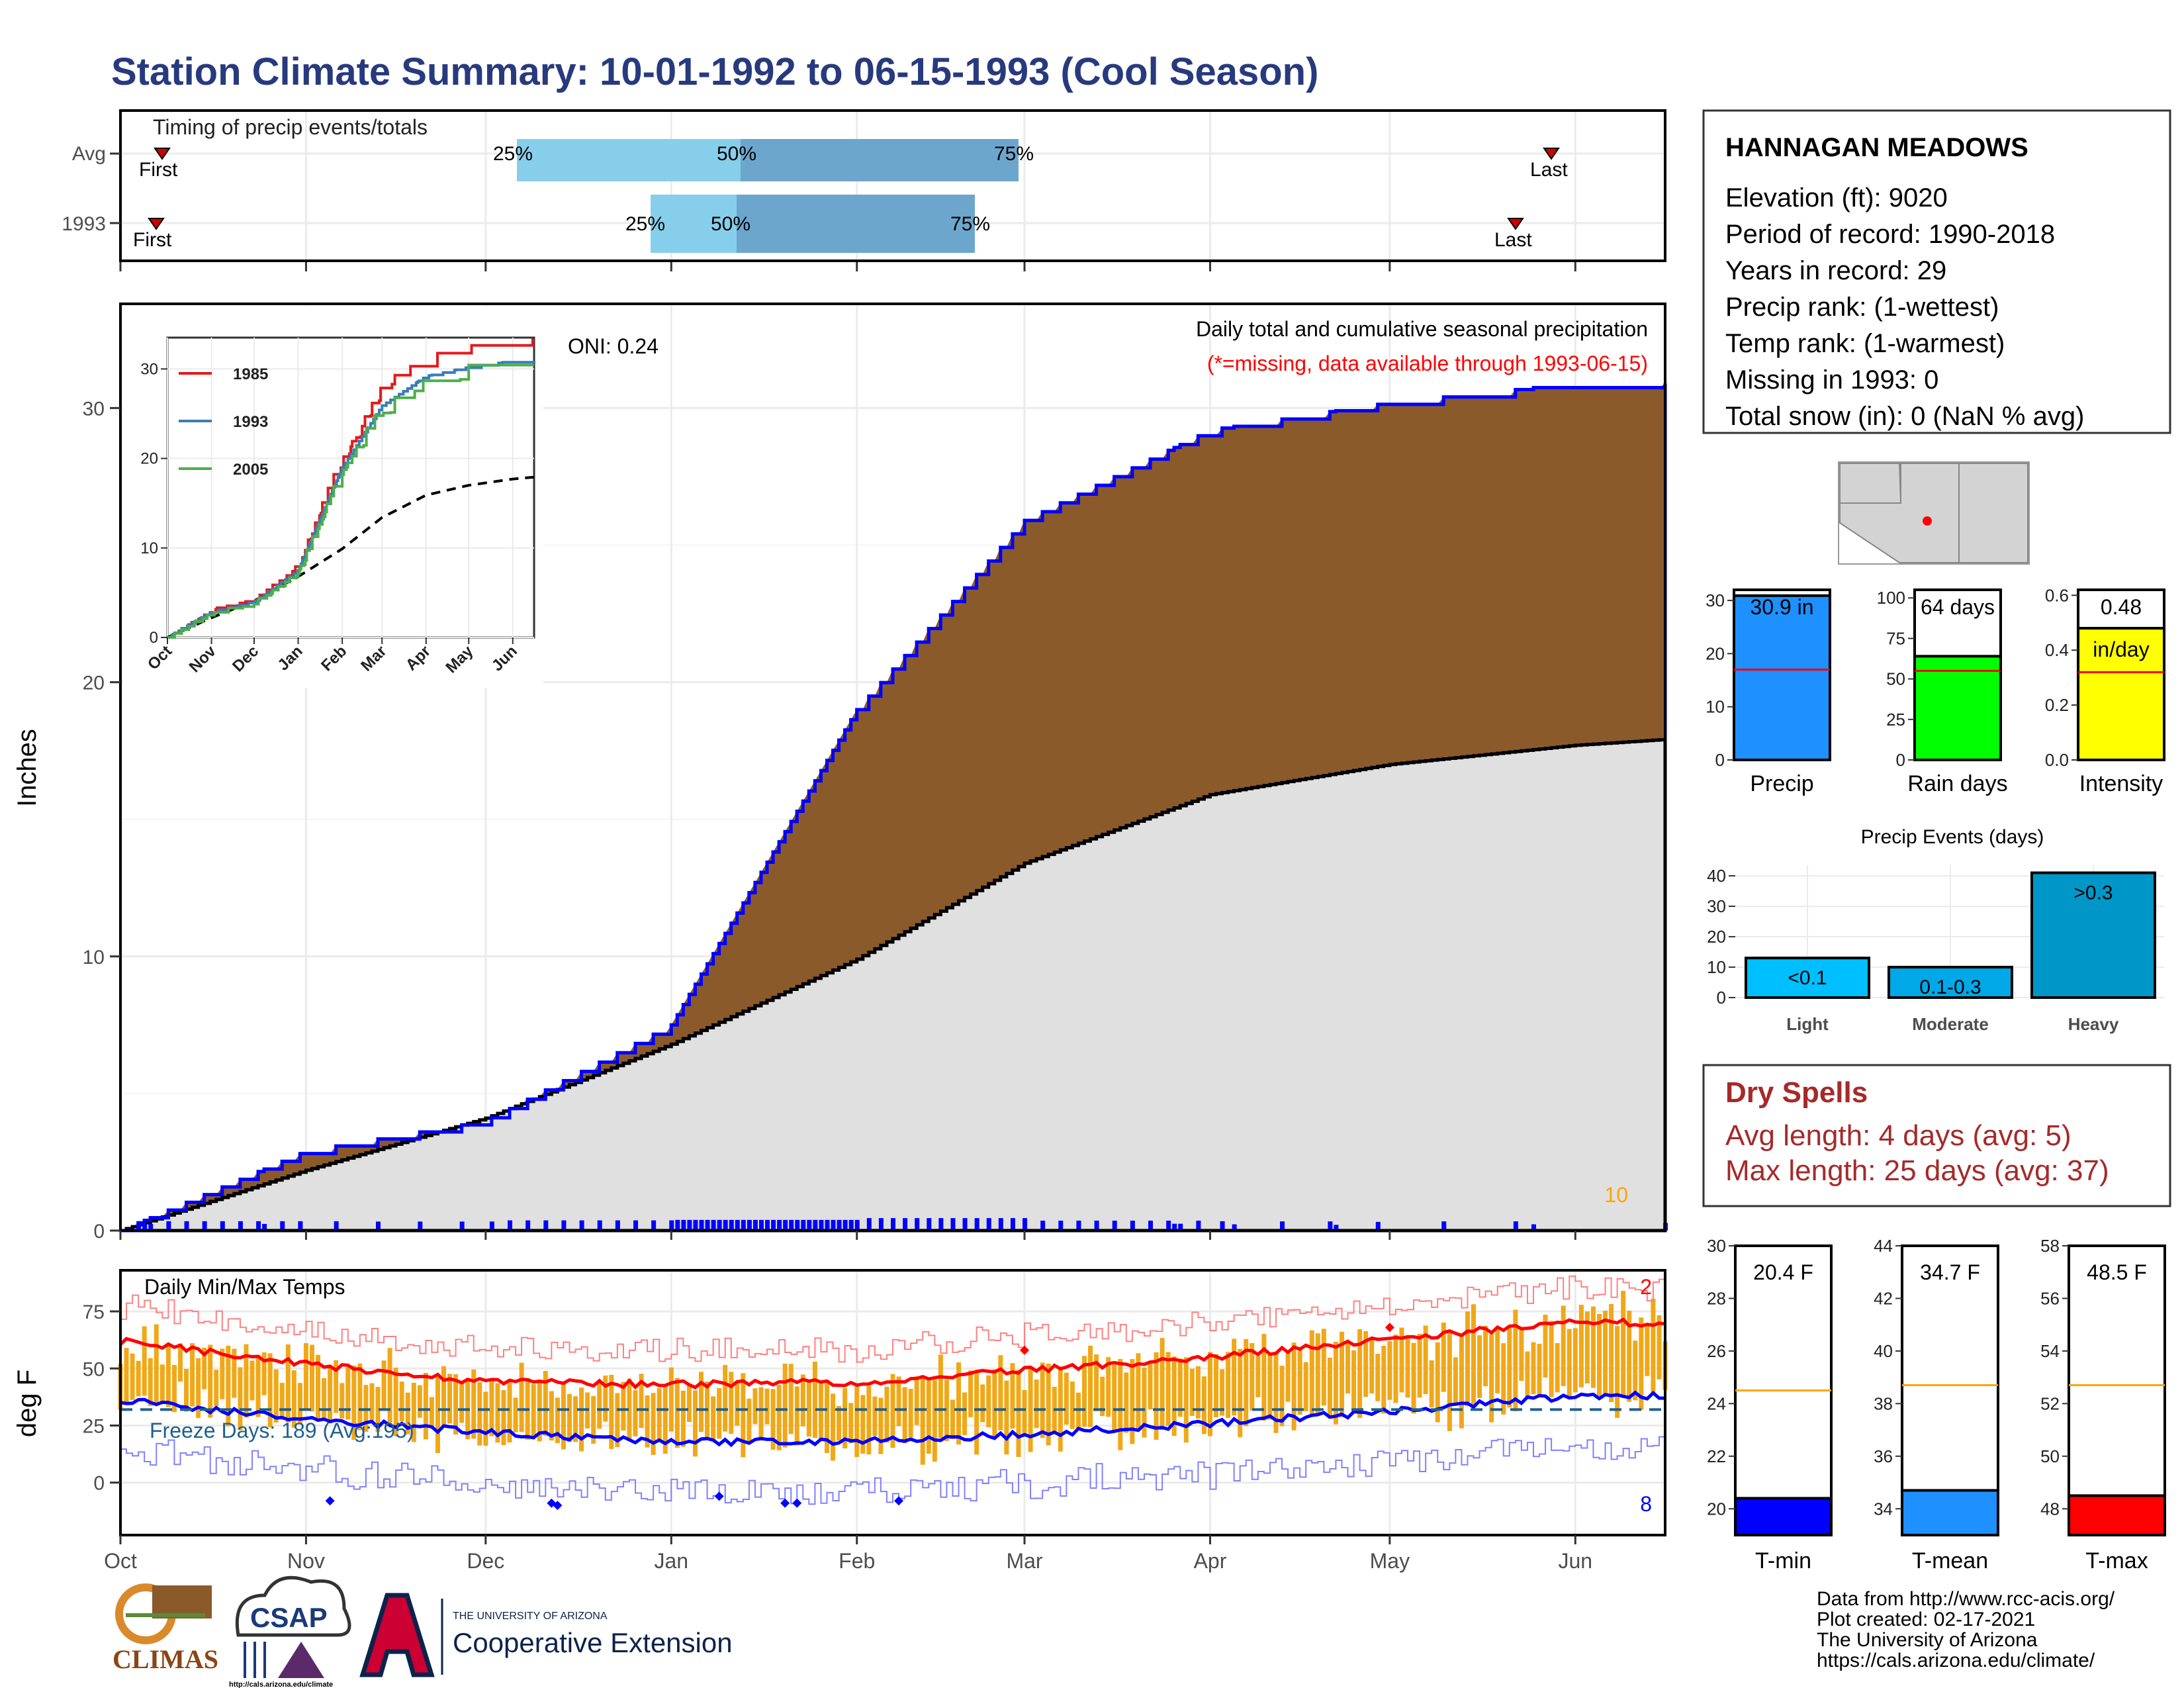  I want to click on temp-summary-bar, so click(1950, 1512).